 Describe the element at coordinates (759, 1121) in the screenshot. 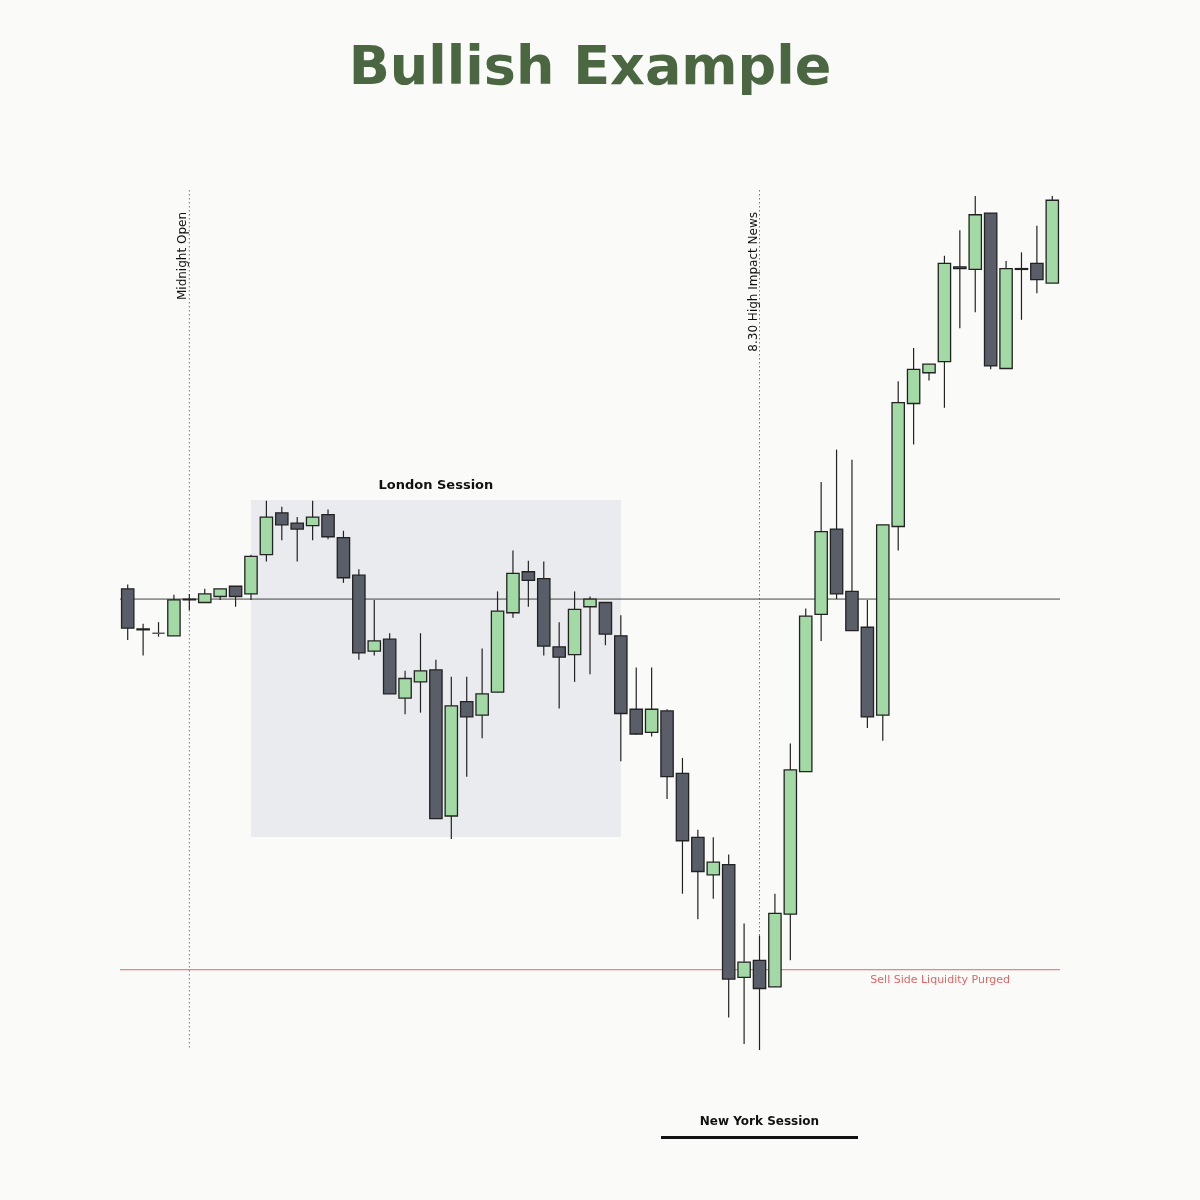

I see `text: New York Session` at that location.